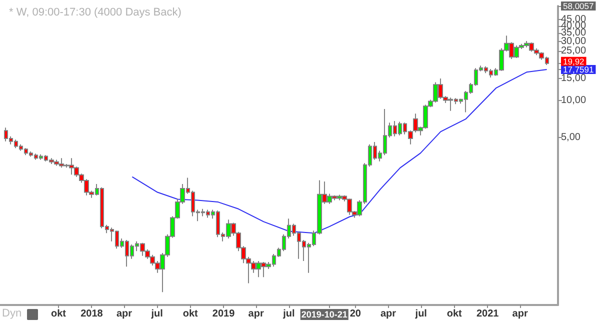  I want to click on y-tick-label: 19,92, so click(574, 61).